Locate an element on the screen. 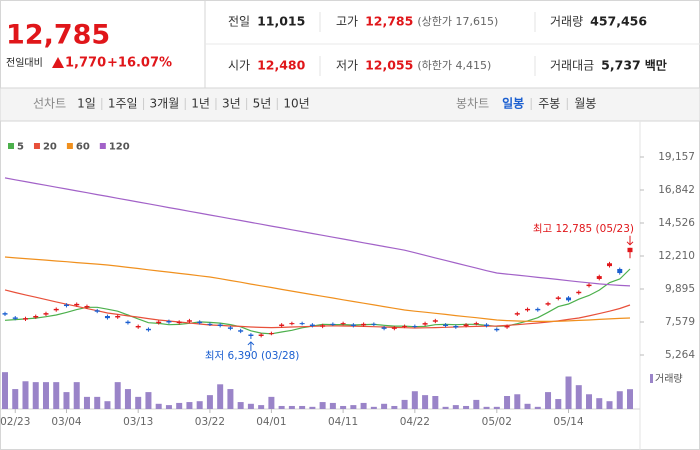  tab: 월봉 is located at coordinates (585, 104).